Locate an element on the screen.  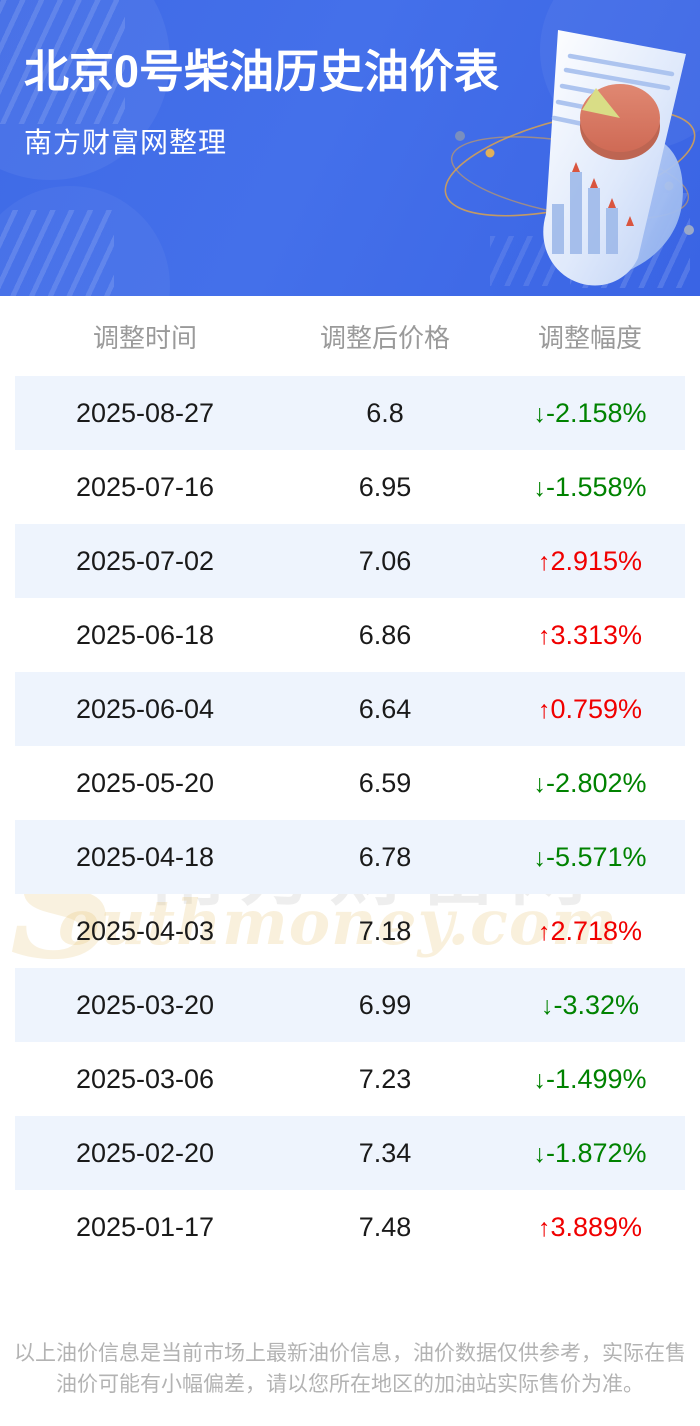
page-subtitle: 南方财富网整理 is located at coordinates (126, 142).